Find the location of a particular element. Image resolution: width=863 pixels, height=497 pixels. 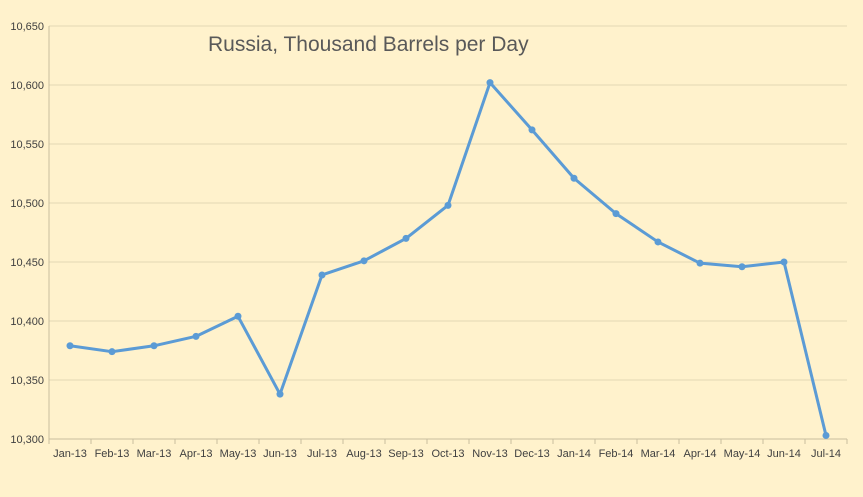

y-tick-label: 10,650 is located at coordinates (27, 27).